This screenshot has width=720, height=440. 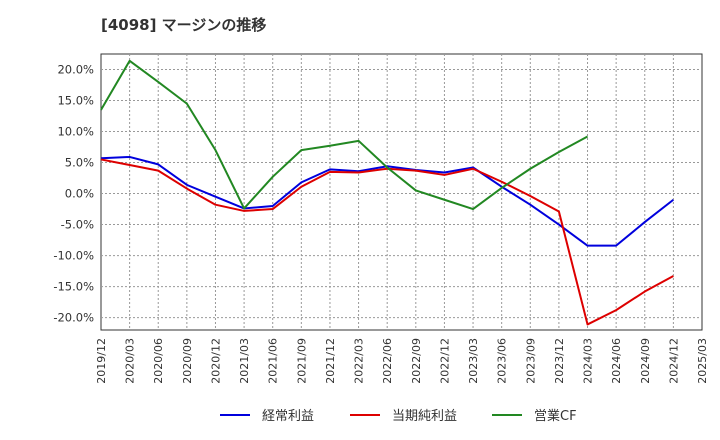 What do you see at coordinates (79, 163) in the screenshot?
I see `y-tick-label: 5.0%` at bounding box center [79, 163].